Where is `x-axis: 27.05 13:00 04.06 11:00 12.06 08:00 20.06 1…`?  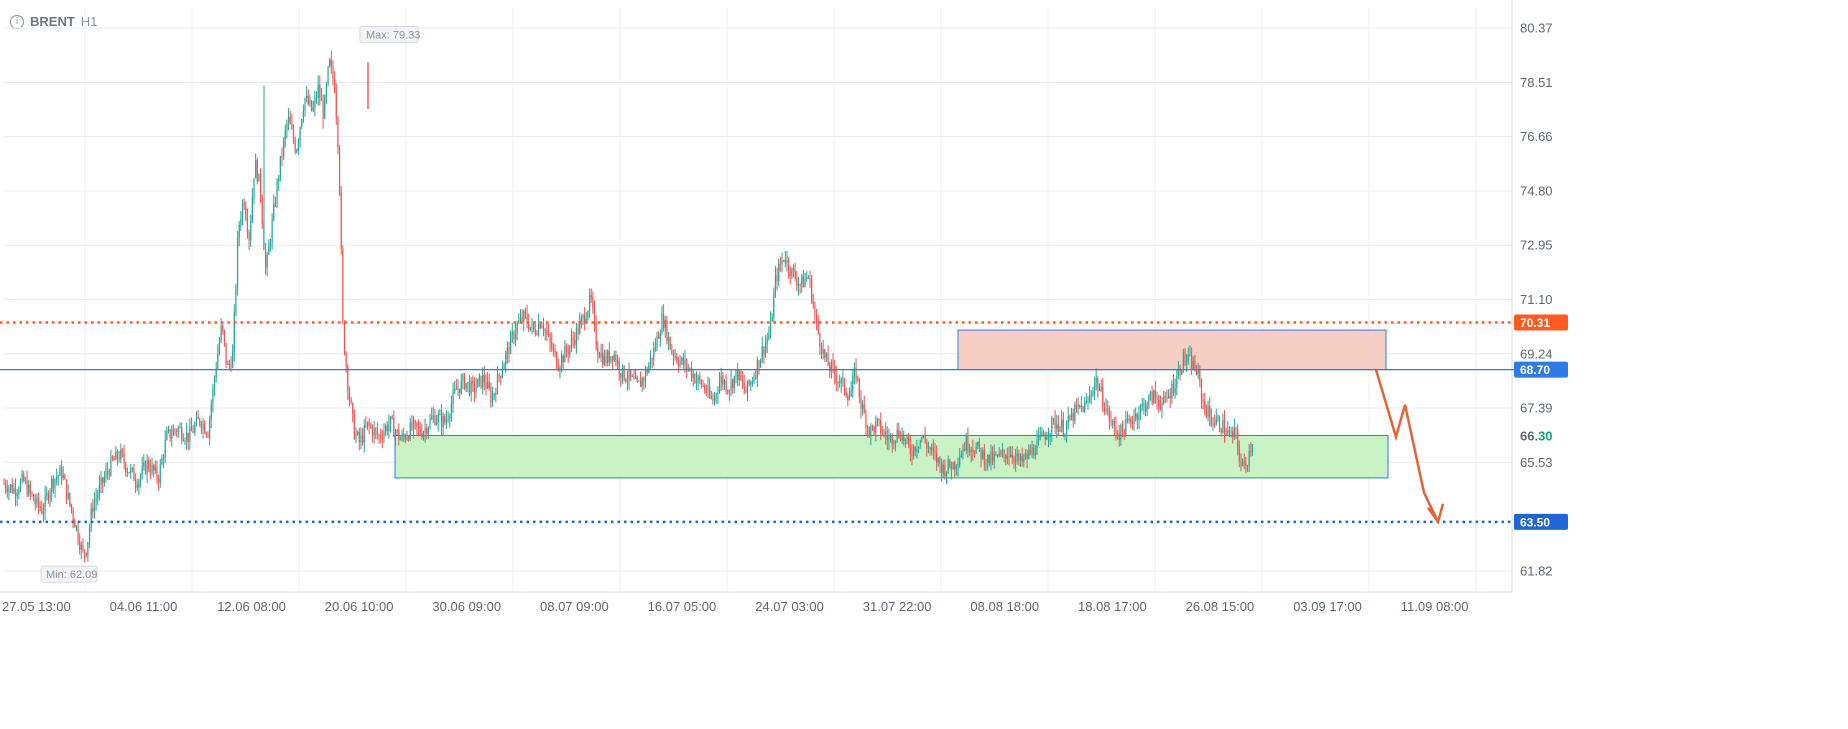
x-axis: 27.05 13:00 04.06 11:00 12.06 08:00 20.06 1… is located at coordinates (735, 606).